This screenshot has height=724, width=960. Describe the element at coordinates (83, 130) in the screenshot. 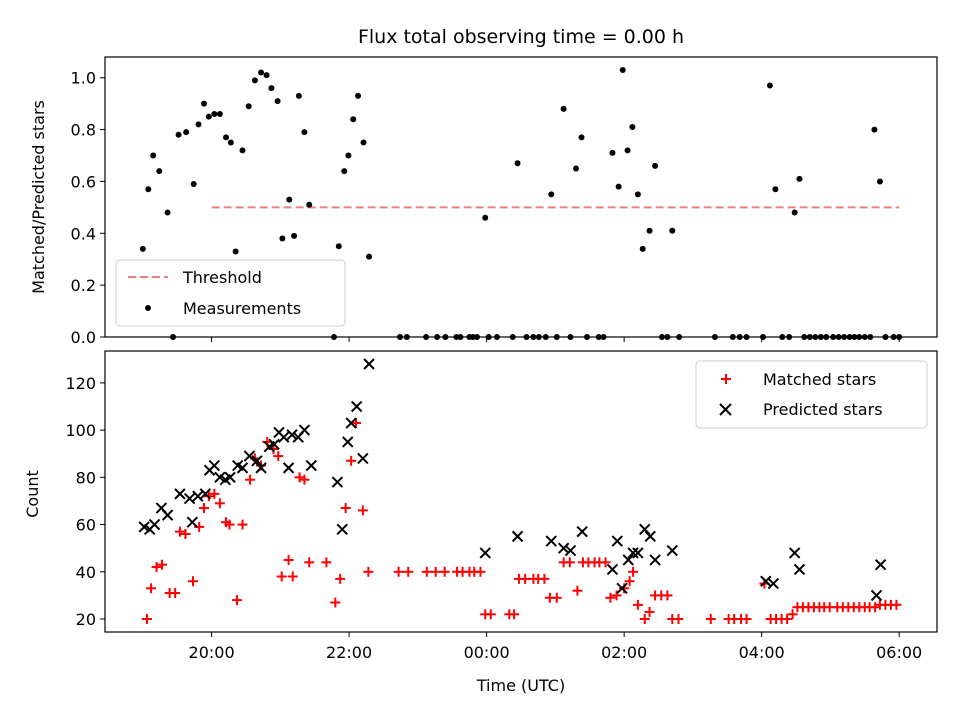

I see `top-y-tick-label: 0.8` at that location.